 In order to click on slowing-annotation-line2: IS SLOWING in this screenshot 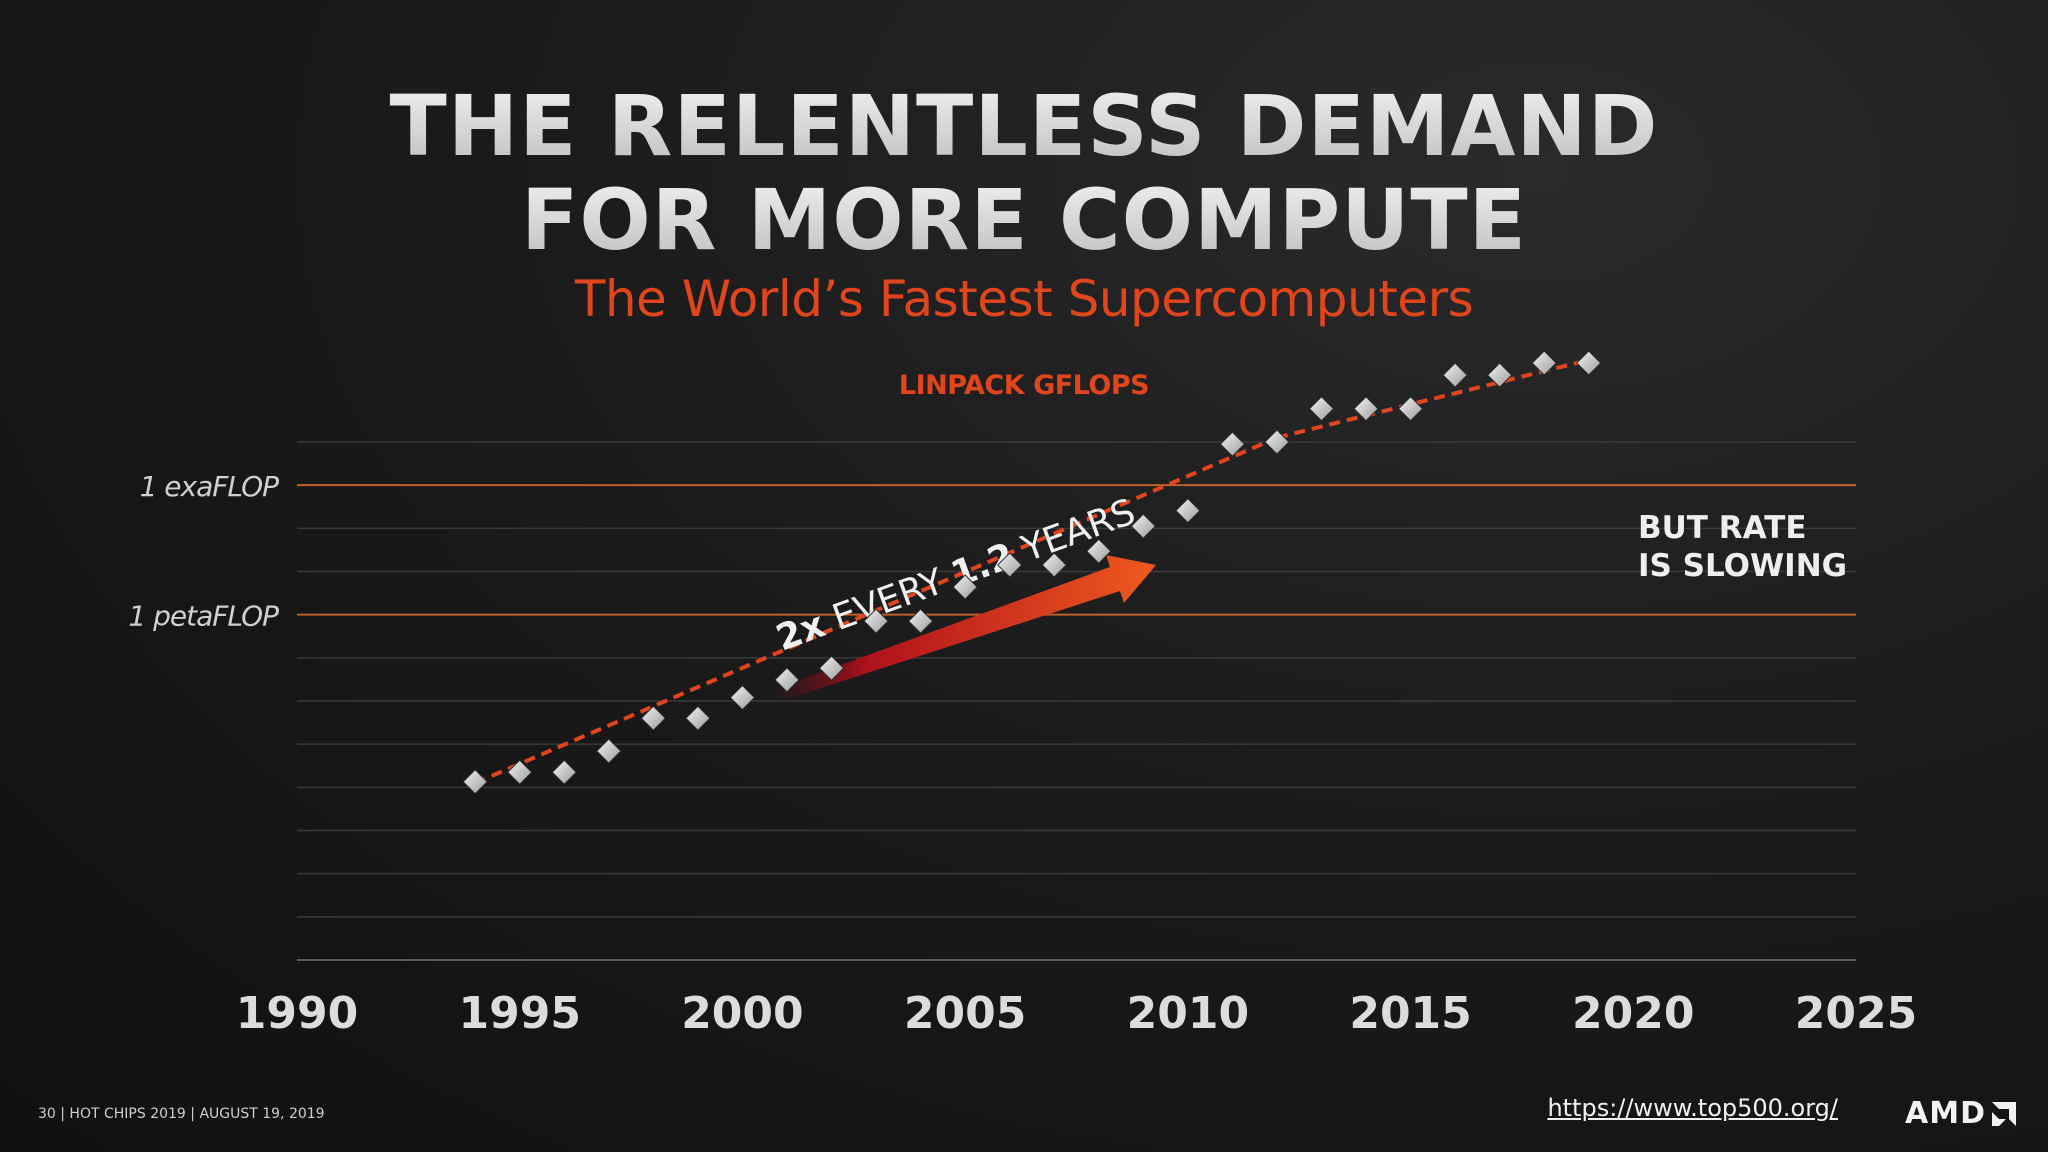, I will do `click(1742, 566)`.